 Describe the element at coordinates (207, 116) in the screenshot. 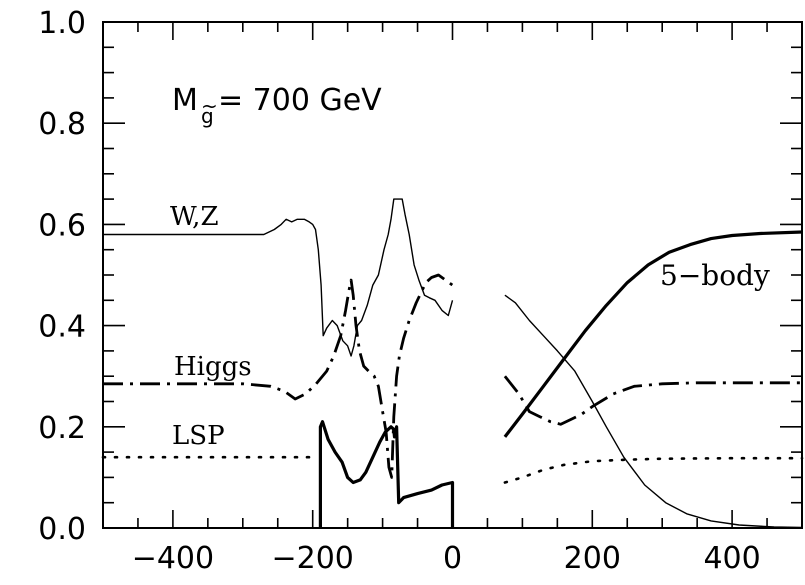

I see `mass-label-subscript: g` at that location.